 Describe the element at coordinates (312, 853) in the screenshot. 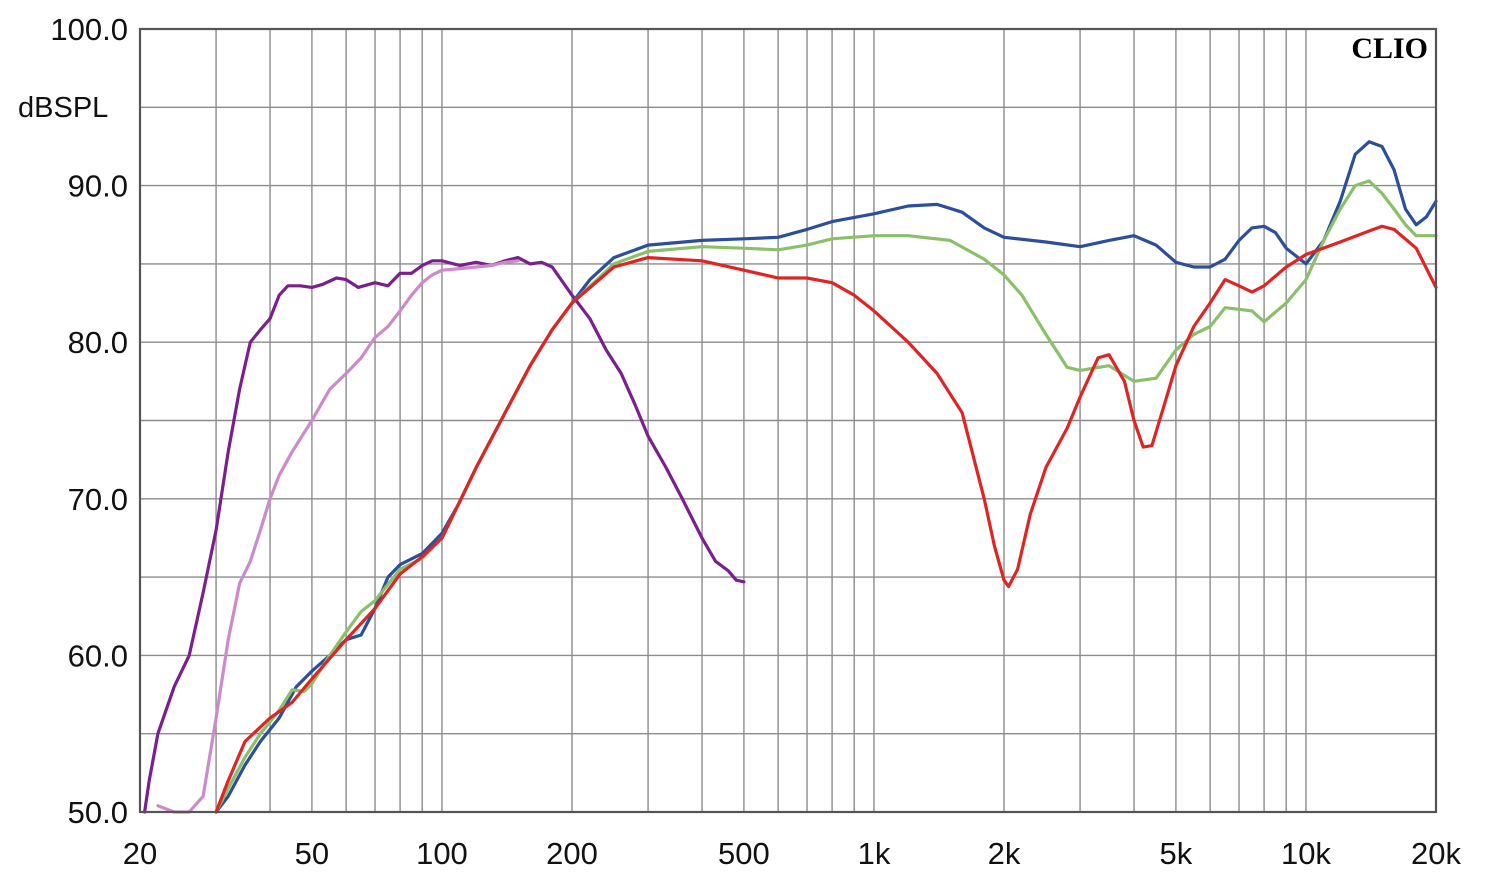

I see `x-tick-label: 50` at that location.